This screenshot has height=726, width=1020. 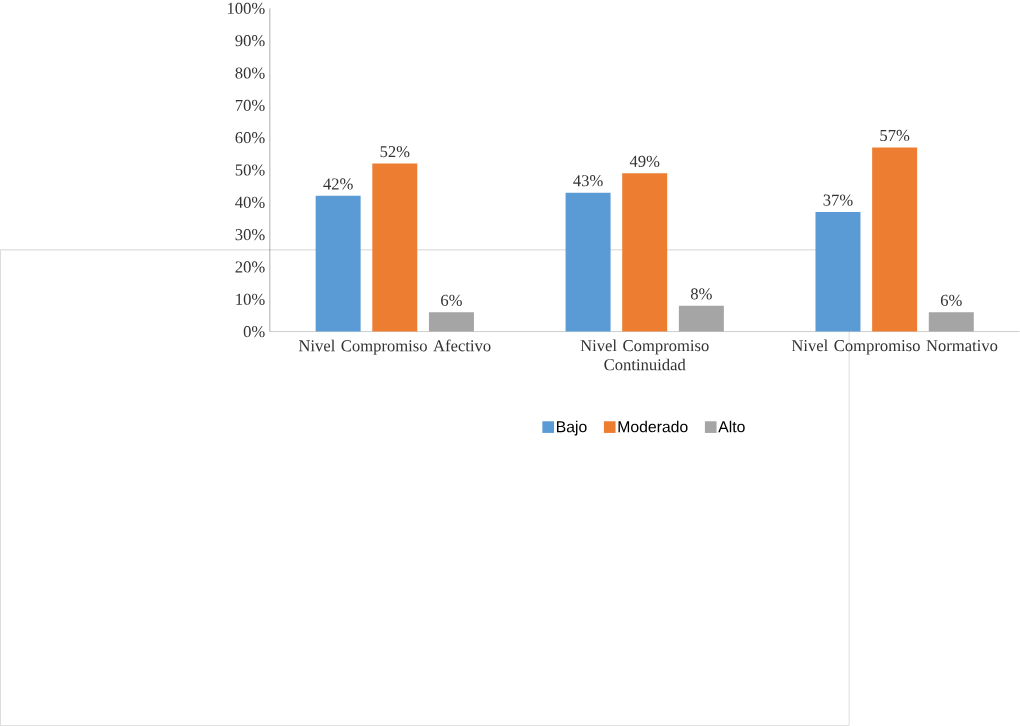 What do you see at coordinates (250, 267) in the screenshot?
I see `y-tick-label: 20%` at bounding box center [250, 267].